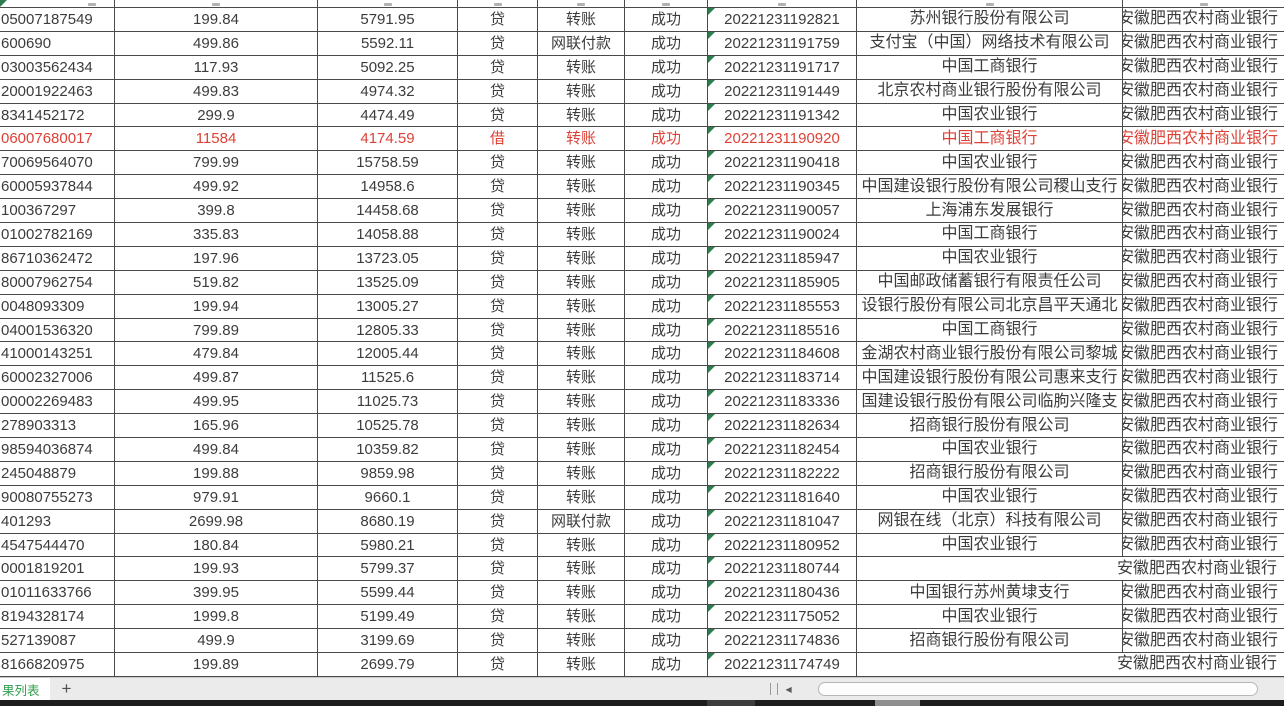 This screenshot has width=1284, height=706. I want to click on cell-account: 278903313, so click(57, 426).